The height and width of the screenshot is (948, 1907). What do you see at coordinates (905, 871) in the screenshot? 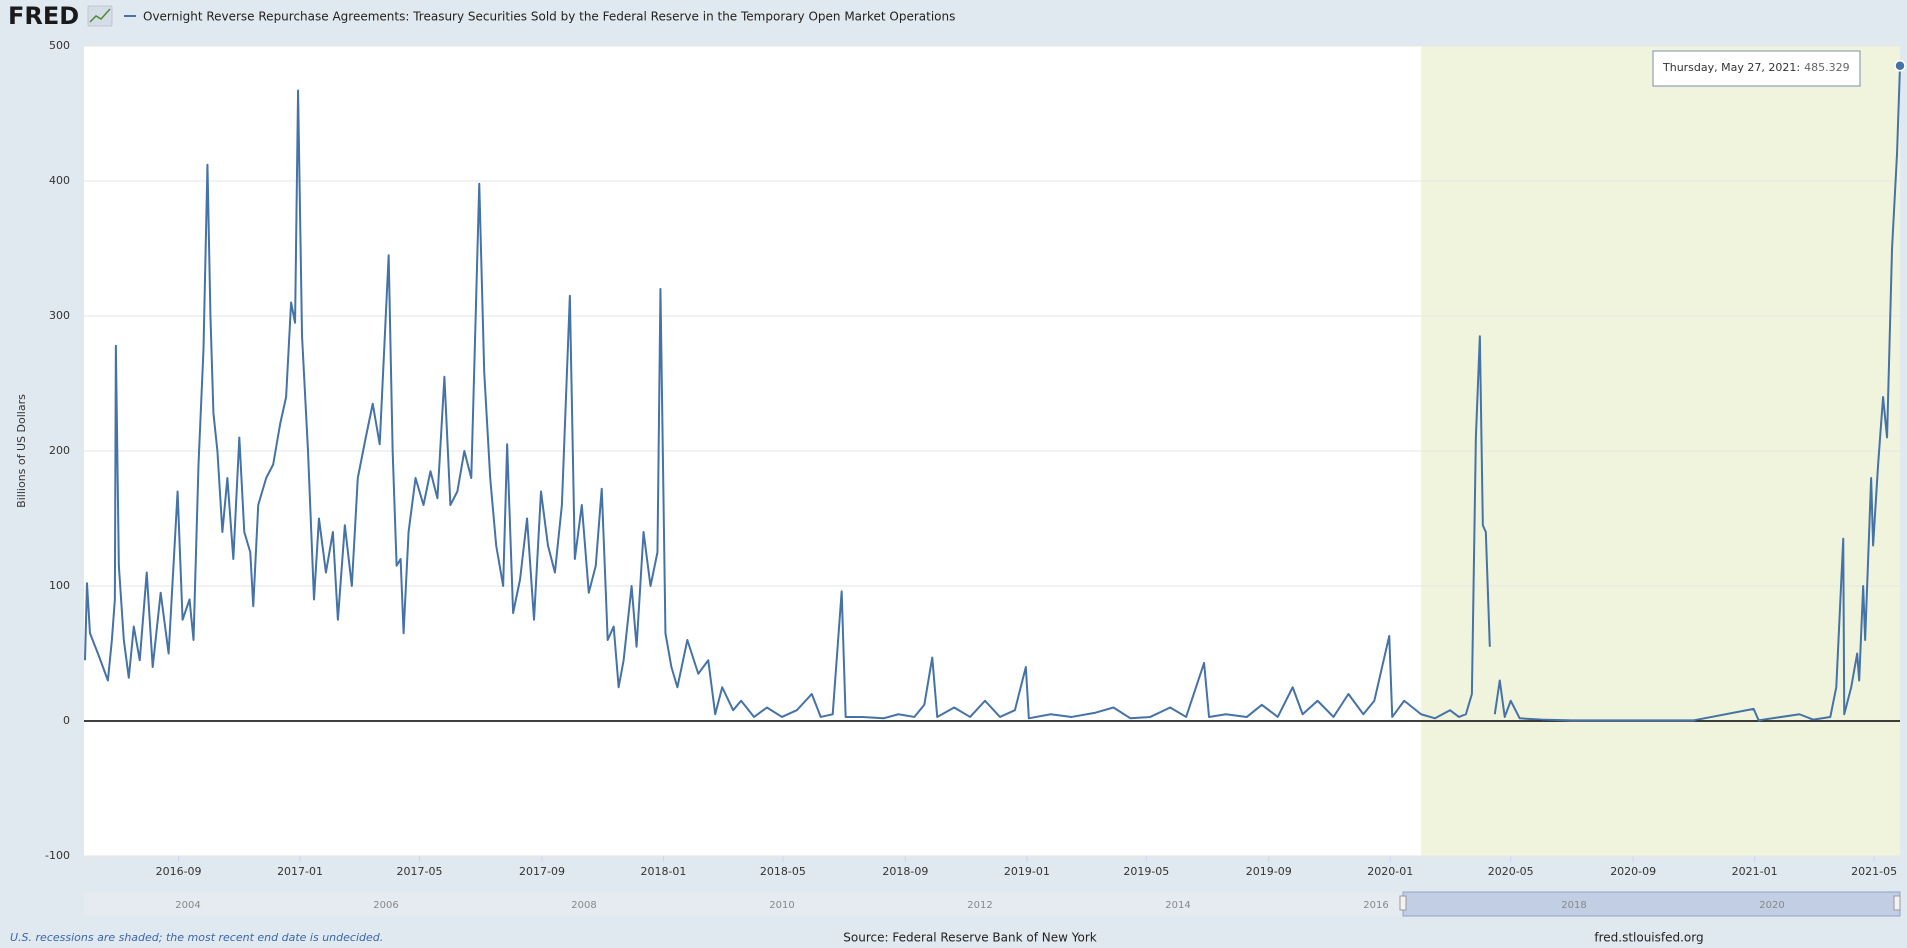
I see `x-tick-label: 2018-09` at bounding box center [905, 871].